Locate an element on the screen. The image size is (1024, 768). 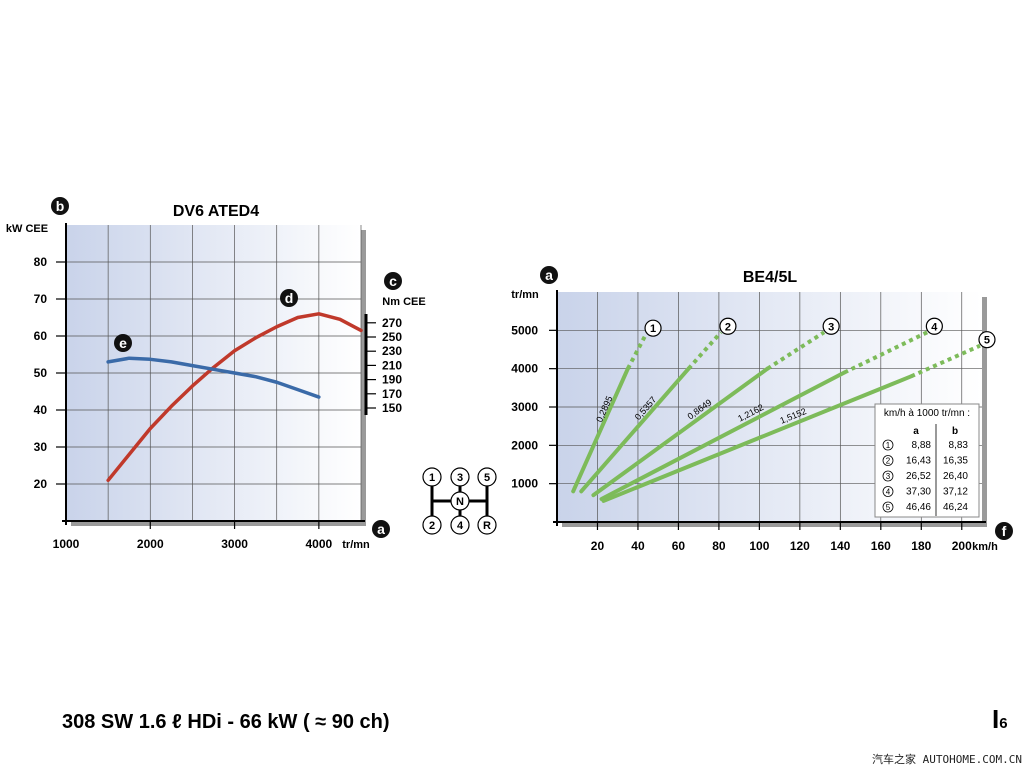
gear-number-5-circle is located at coordinates (987, 340).